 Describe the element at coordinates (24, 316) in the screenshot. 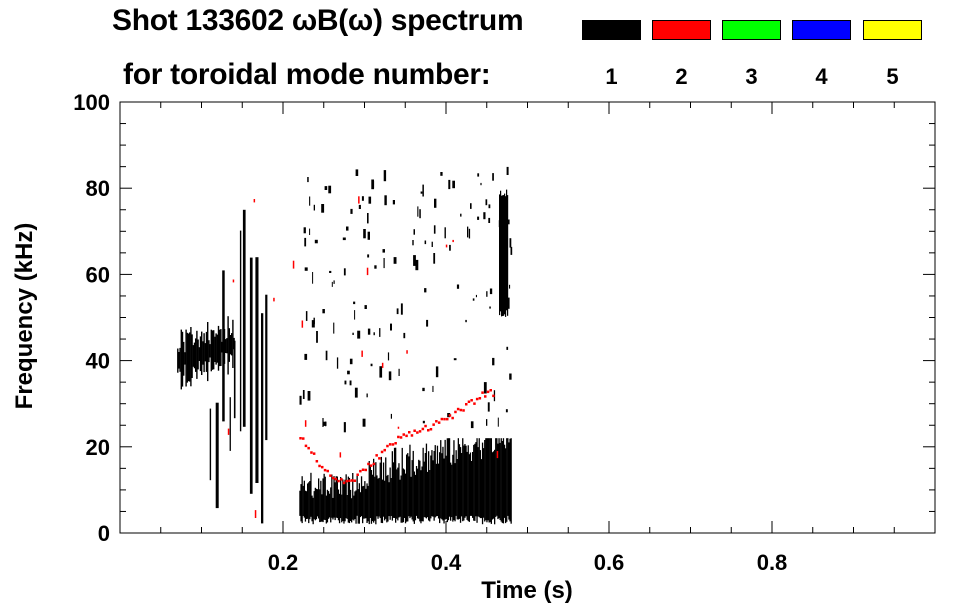

I see `y-axis-label: Frequency (kHz)` at that location.